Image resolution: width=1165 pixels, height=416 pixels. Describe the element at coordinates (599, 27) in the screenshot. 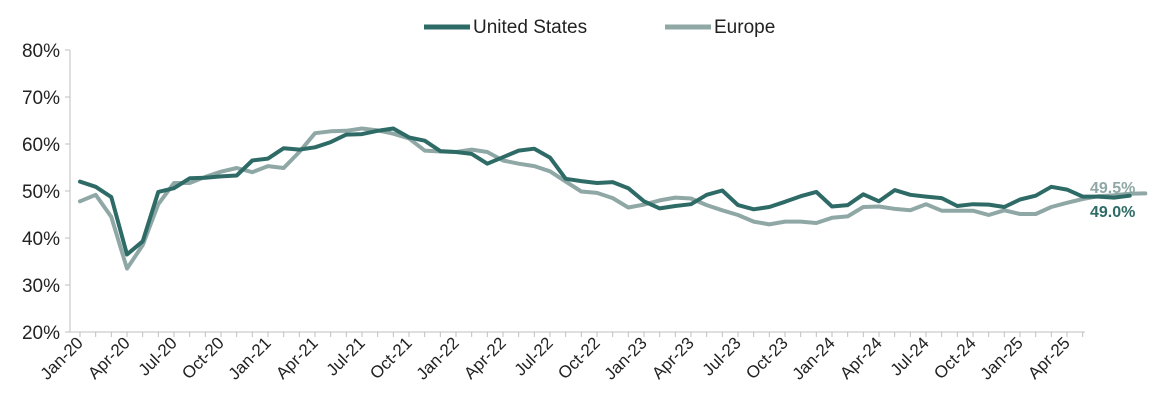

I see `legend: United States Europe` at that location.